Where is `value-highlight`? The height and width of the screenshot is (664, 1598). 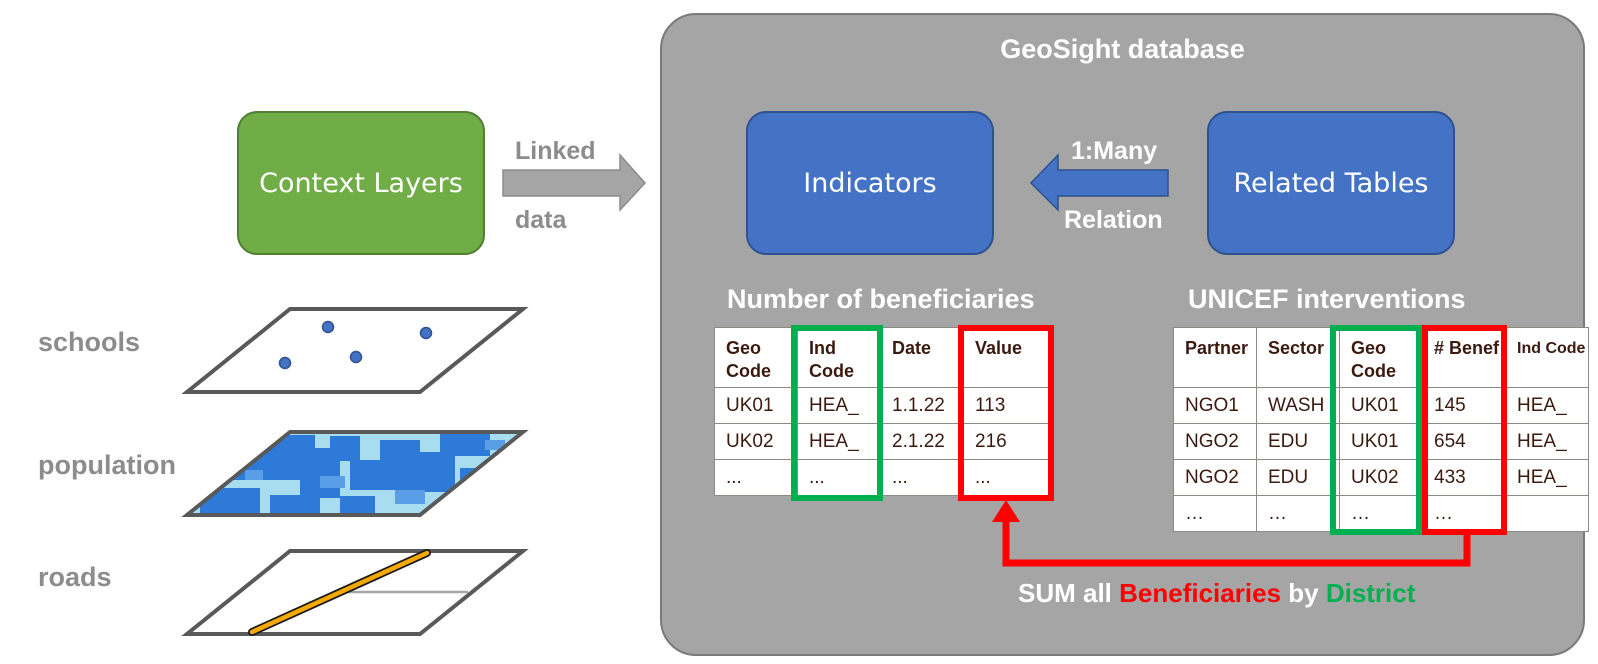 value-highlight is located at coordinates (1006, 413).